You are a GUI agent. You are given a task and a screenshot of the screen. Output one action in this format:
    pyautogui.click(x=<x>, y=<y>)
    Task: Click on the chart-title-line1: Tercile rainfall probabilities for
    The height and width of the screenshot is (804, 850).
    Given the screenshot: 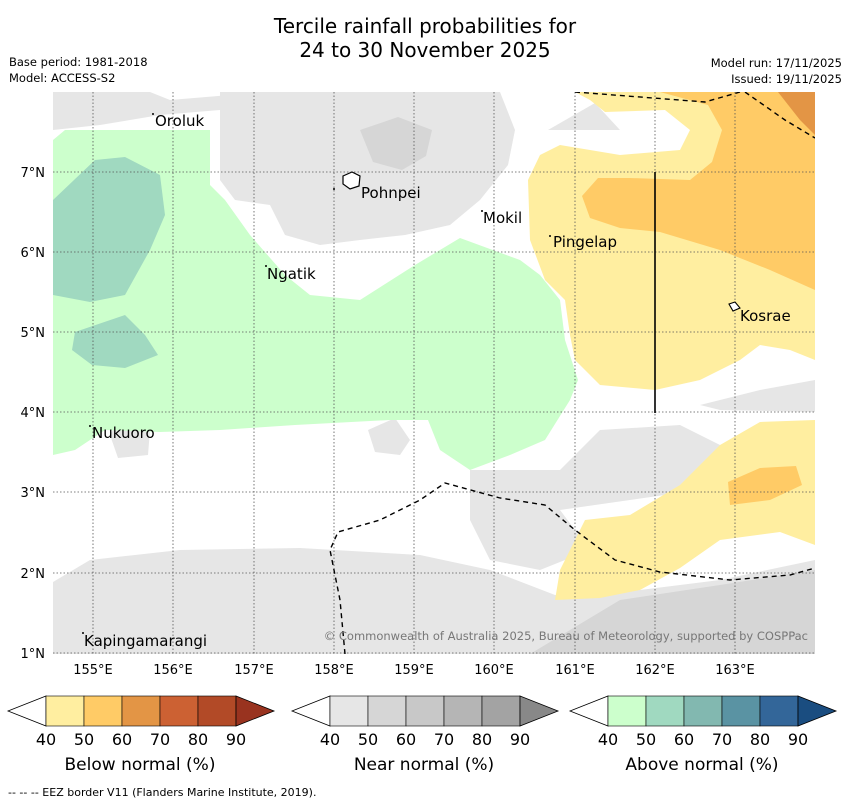 What is the action you would take?
    pyautogui.click(x=425, y=26)
    